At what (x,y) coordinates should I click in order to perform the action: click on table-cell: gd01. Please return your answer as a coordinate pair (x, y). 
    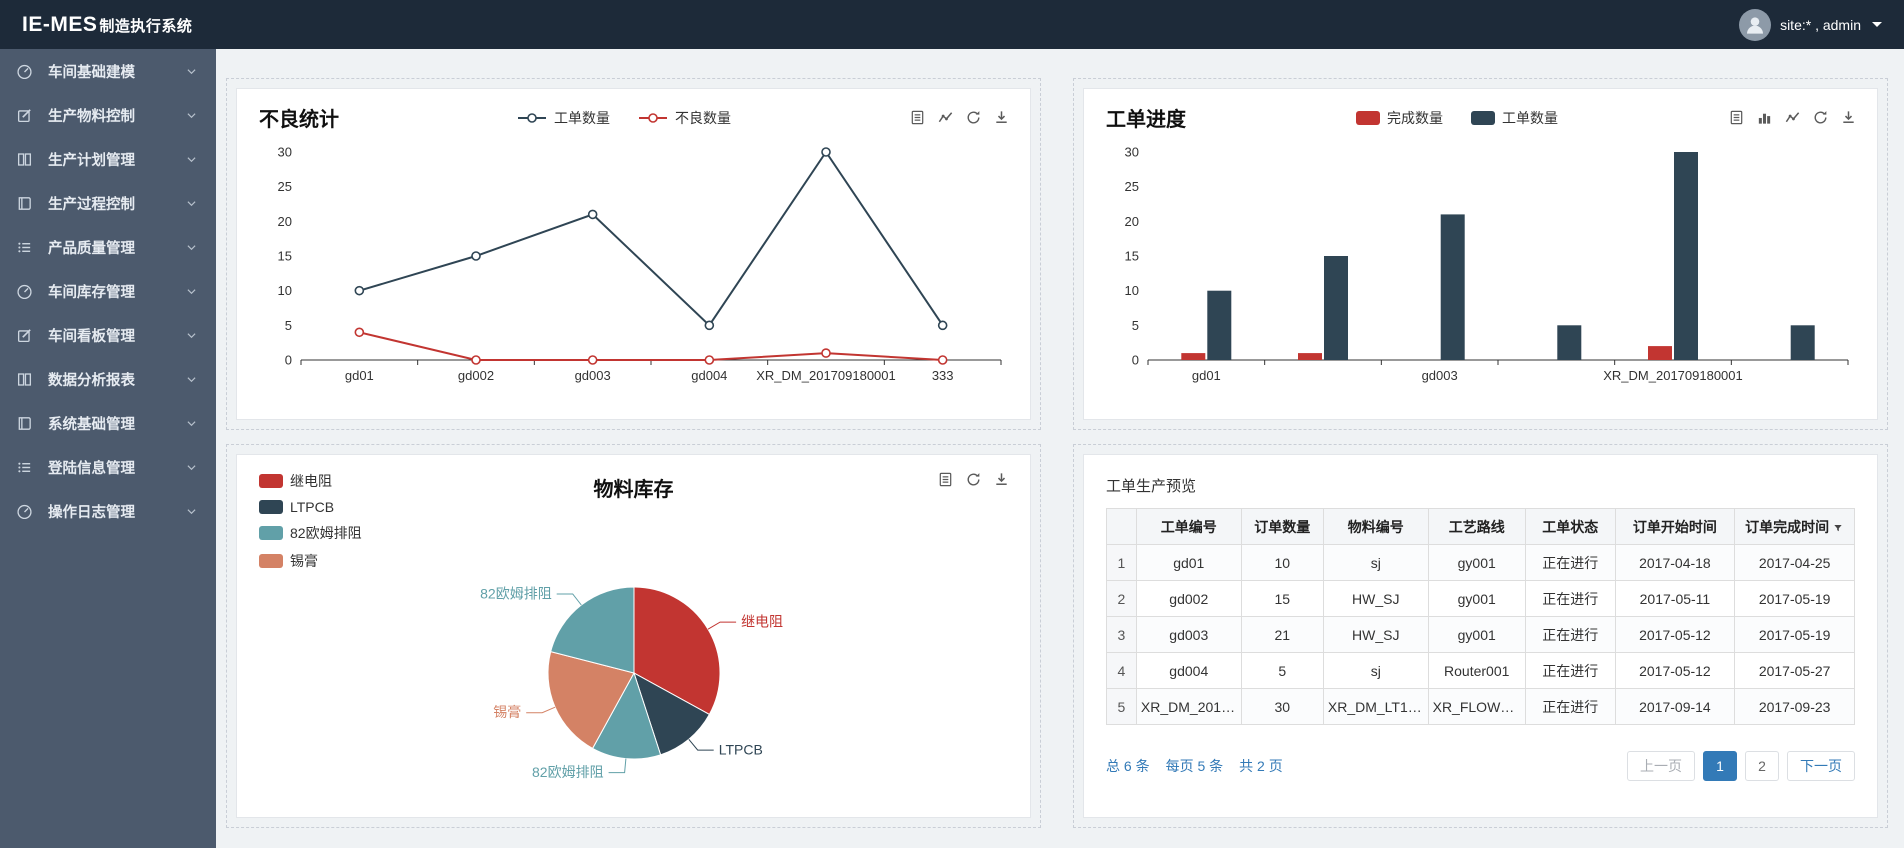
    Looking at the image, I should click on (1188, 562).